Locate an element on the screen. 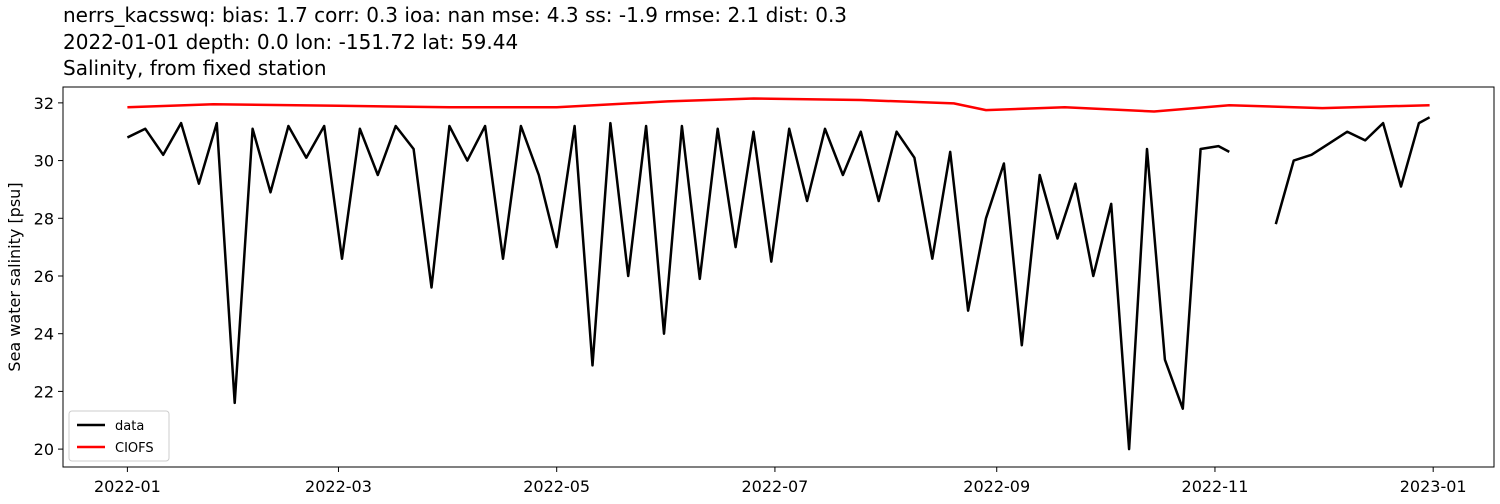 The width and height of the screenshot is (1500, 504). legend-label: data is located at coordinates (129, 426).